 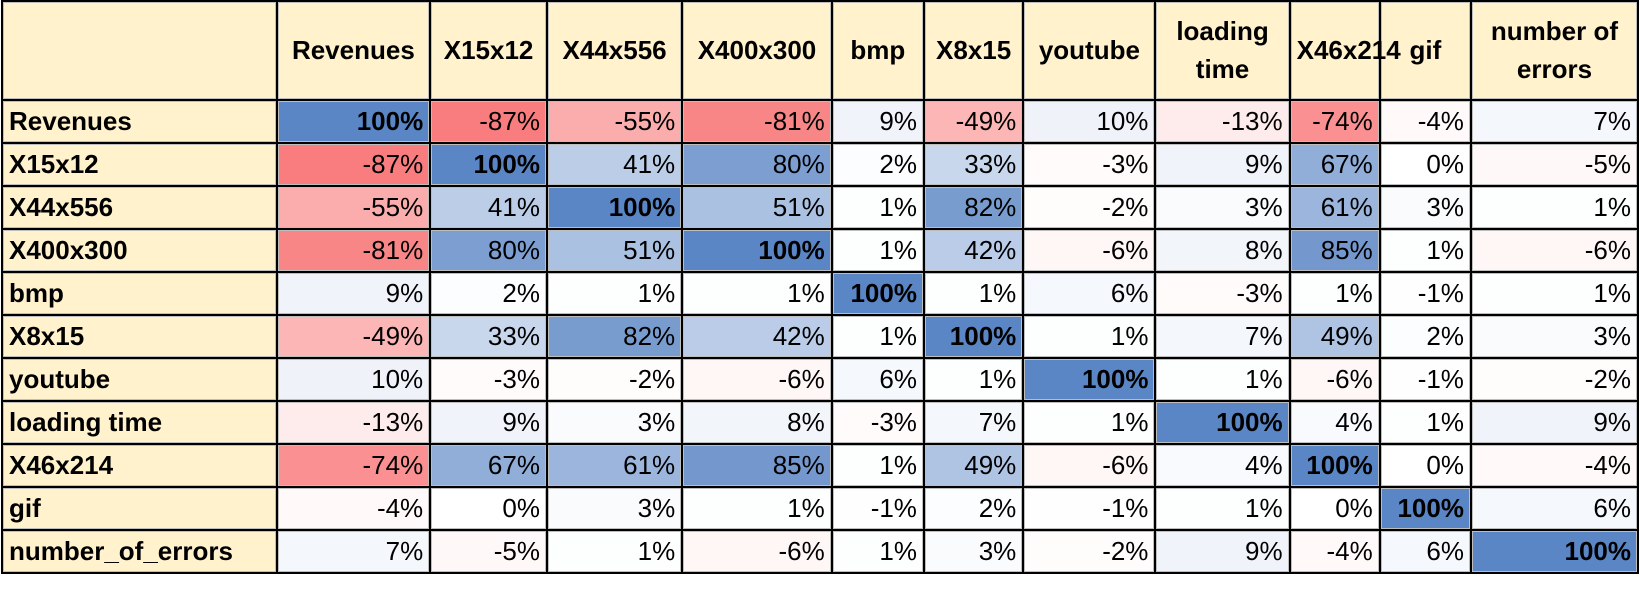 What do you see at coordinates (139, 422) in the screenshot?
I see `row-header-loading-time: loading time` at bounding box center [139, 422].